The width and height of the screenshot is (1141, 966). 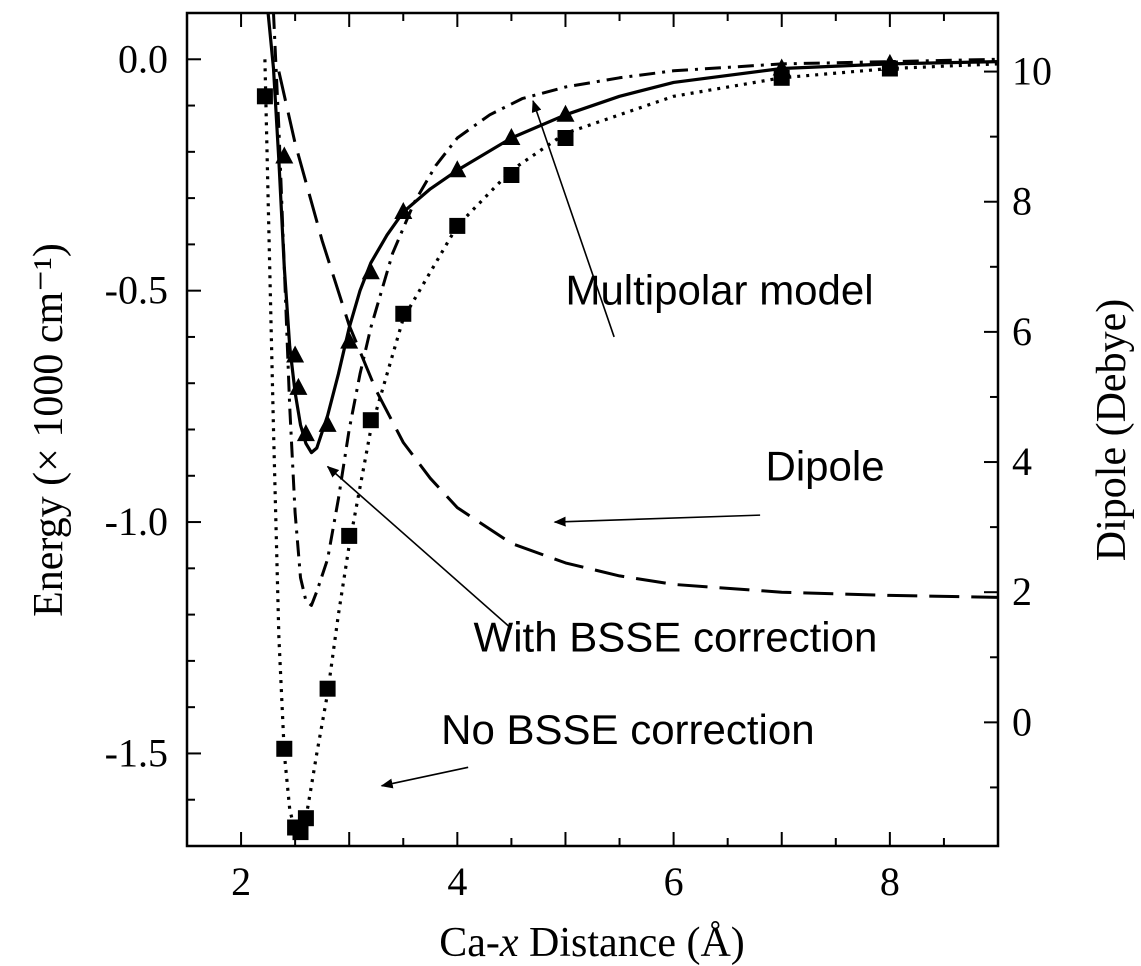 What do you see at coordinates (890, 881) in the screenshot?
I see `x-tick-label: 8` at bounding box center [890, 881].